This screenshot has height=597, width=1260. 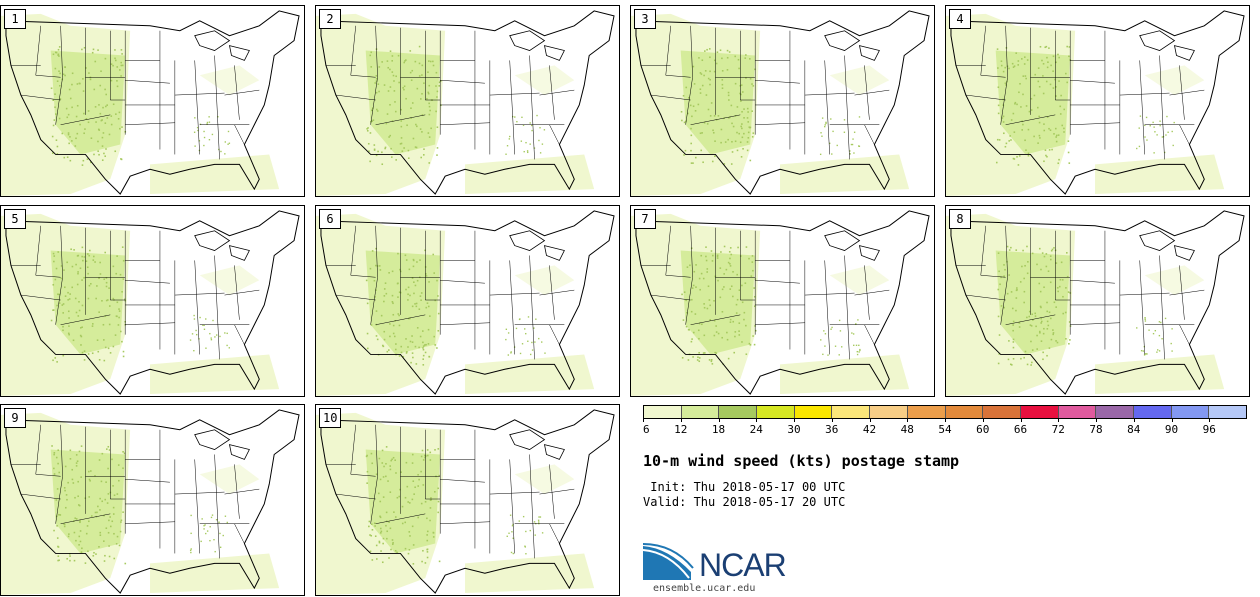 I want to click on colorbar-tick-label: 18, so click(x=718, y=429).